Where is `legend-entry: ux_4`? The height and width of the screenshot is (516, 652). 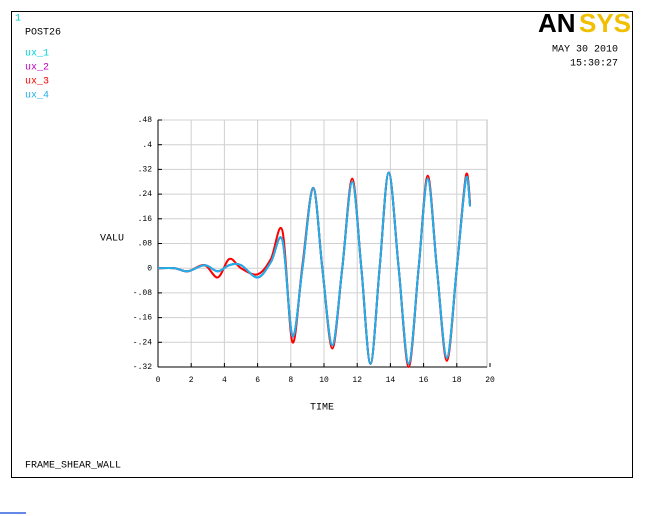 legend-entry: ux_4 is located at coordinates (37, 96).